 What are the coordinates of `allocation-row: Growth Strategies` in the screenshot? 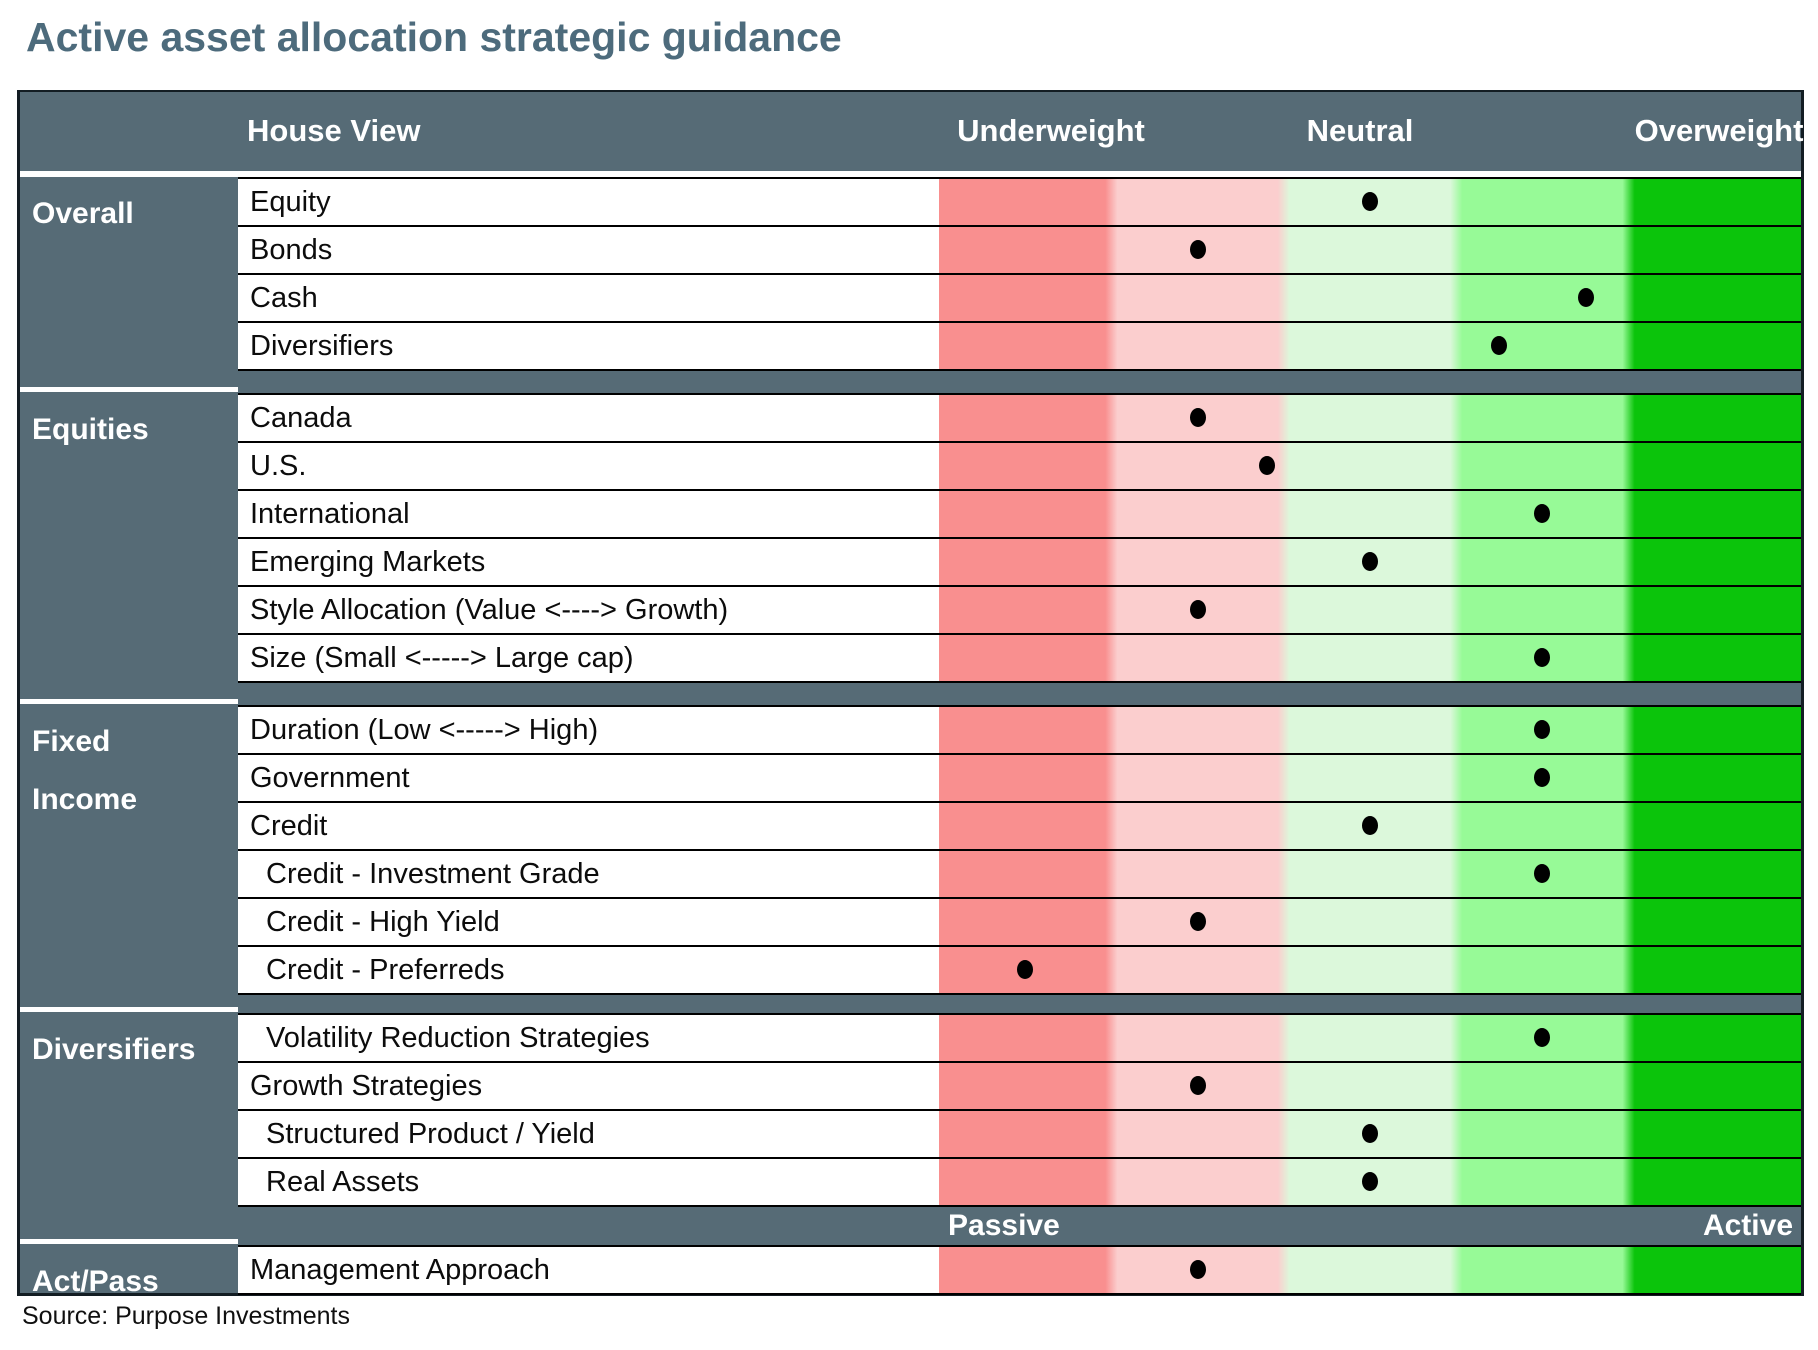 It's located at (1019, 1085).